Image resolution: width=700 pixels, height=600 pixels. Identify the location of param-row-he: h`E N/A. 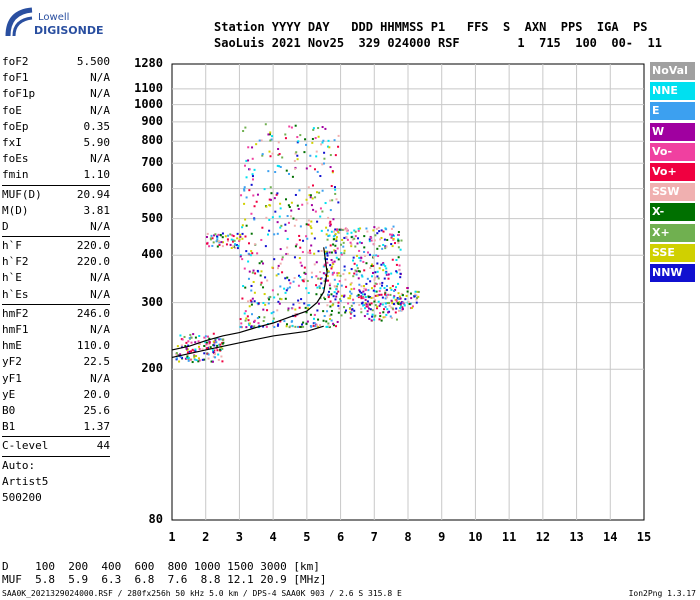
(56, 278).